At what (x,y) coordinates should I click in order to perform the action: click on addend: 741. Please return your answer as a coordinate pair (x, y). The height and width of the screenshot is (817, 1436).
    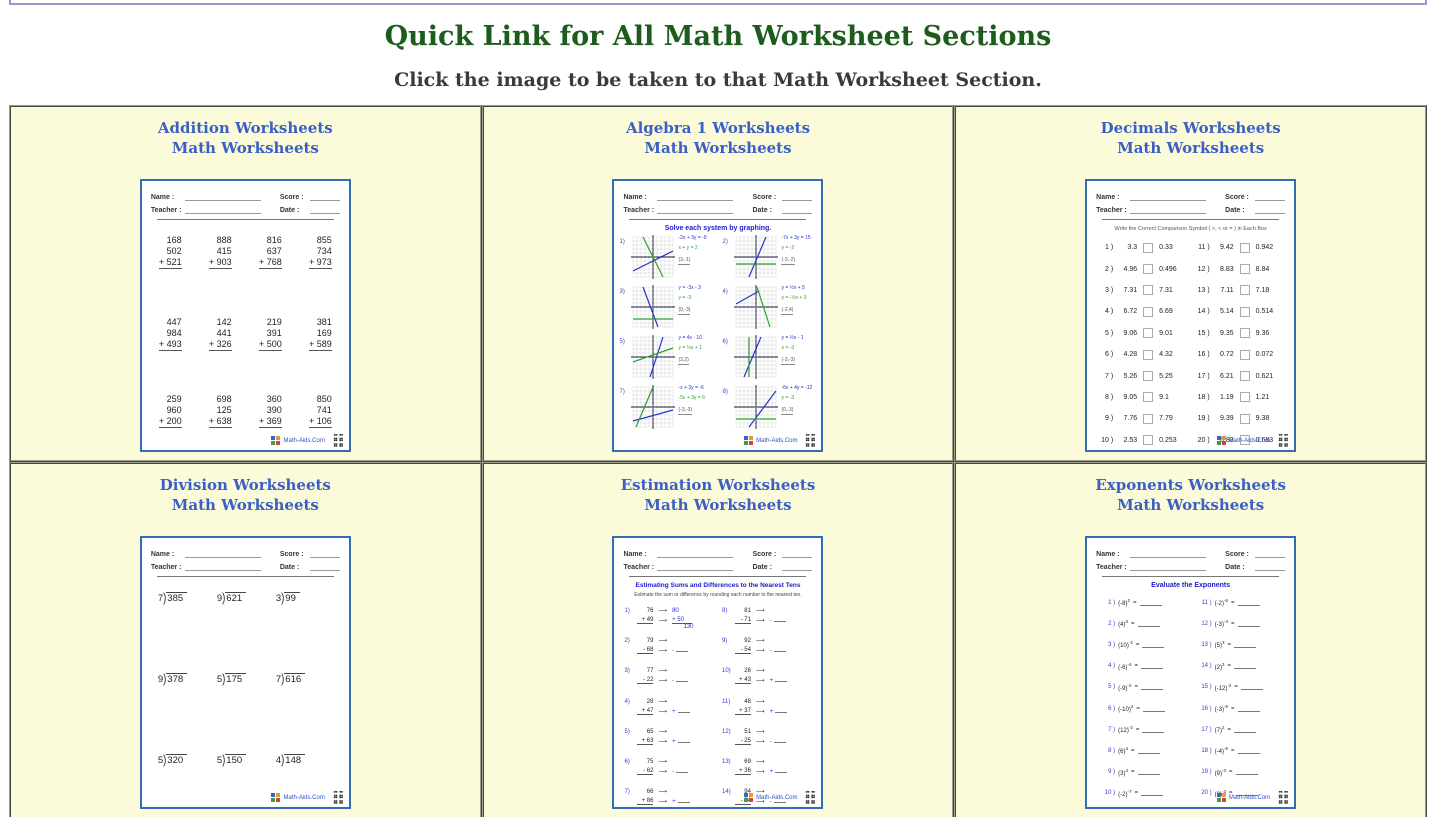
    Looking at the image, I should click on (324, 410).